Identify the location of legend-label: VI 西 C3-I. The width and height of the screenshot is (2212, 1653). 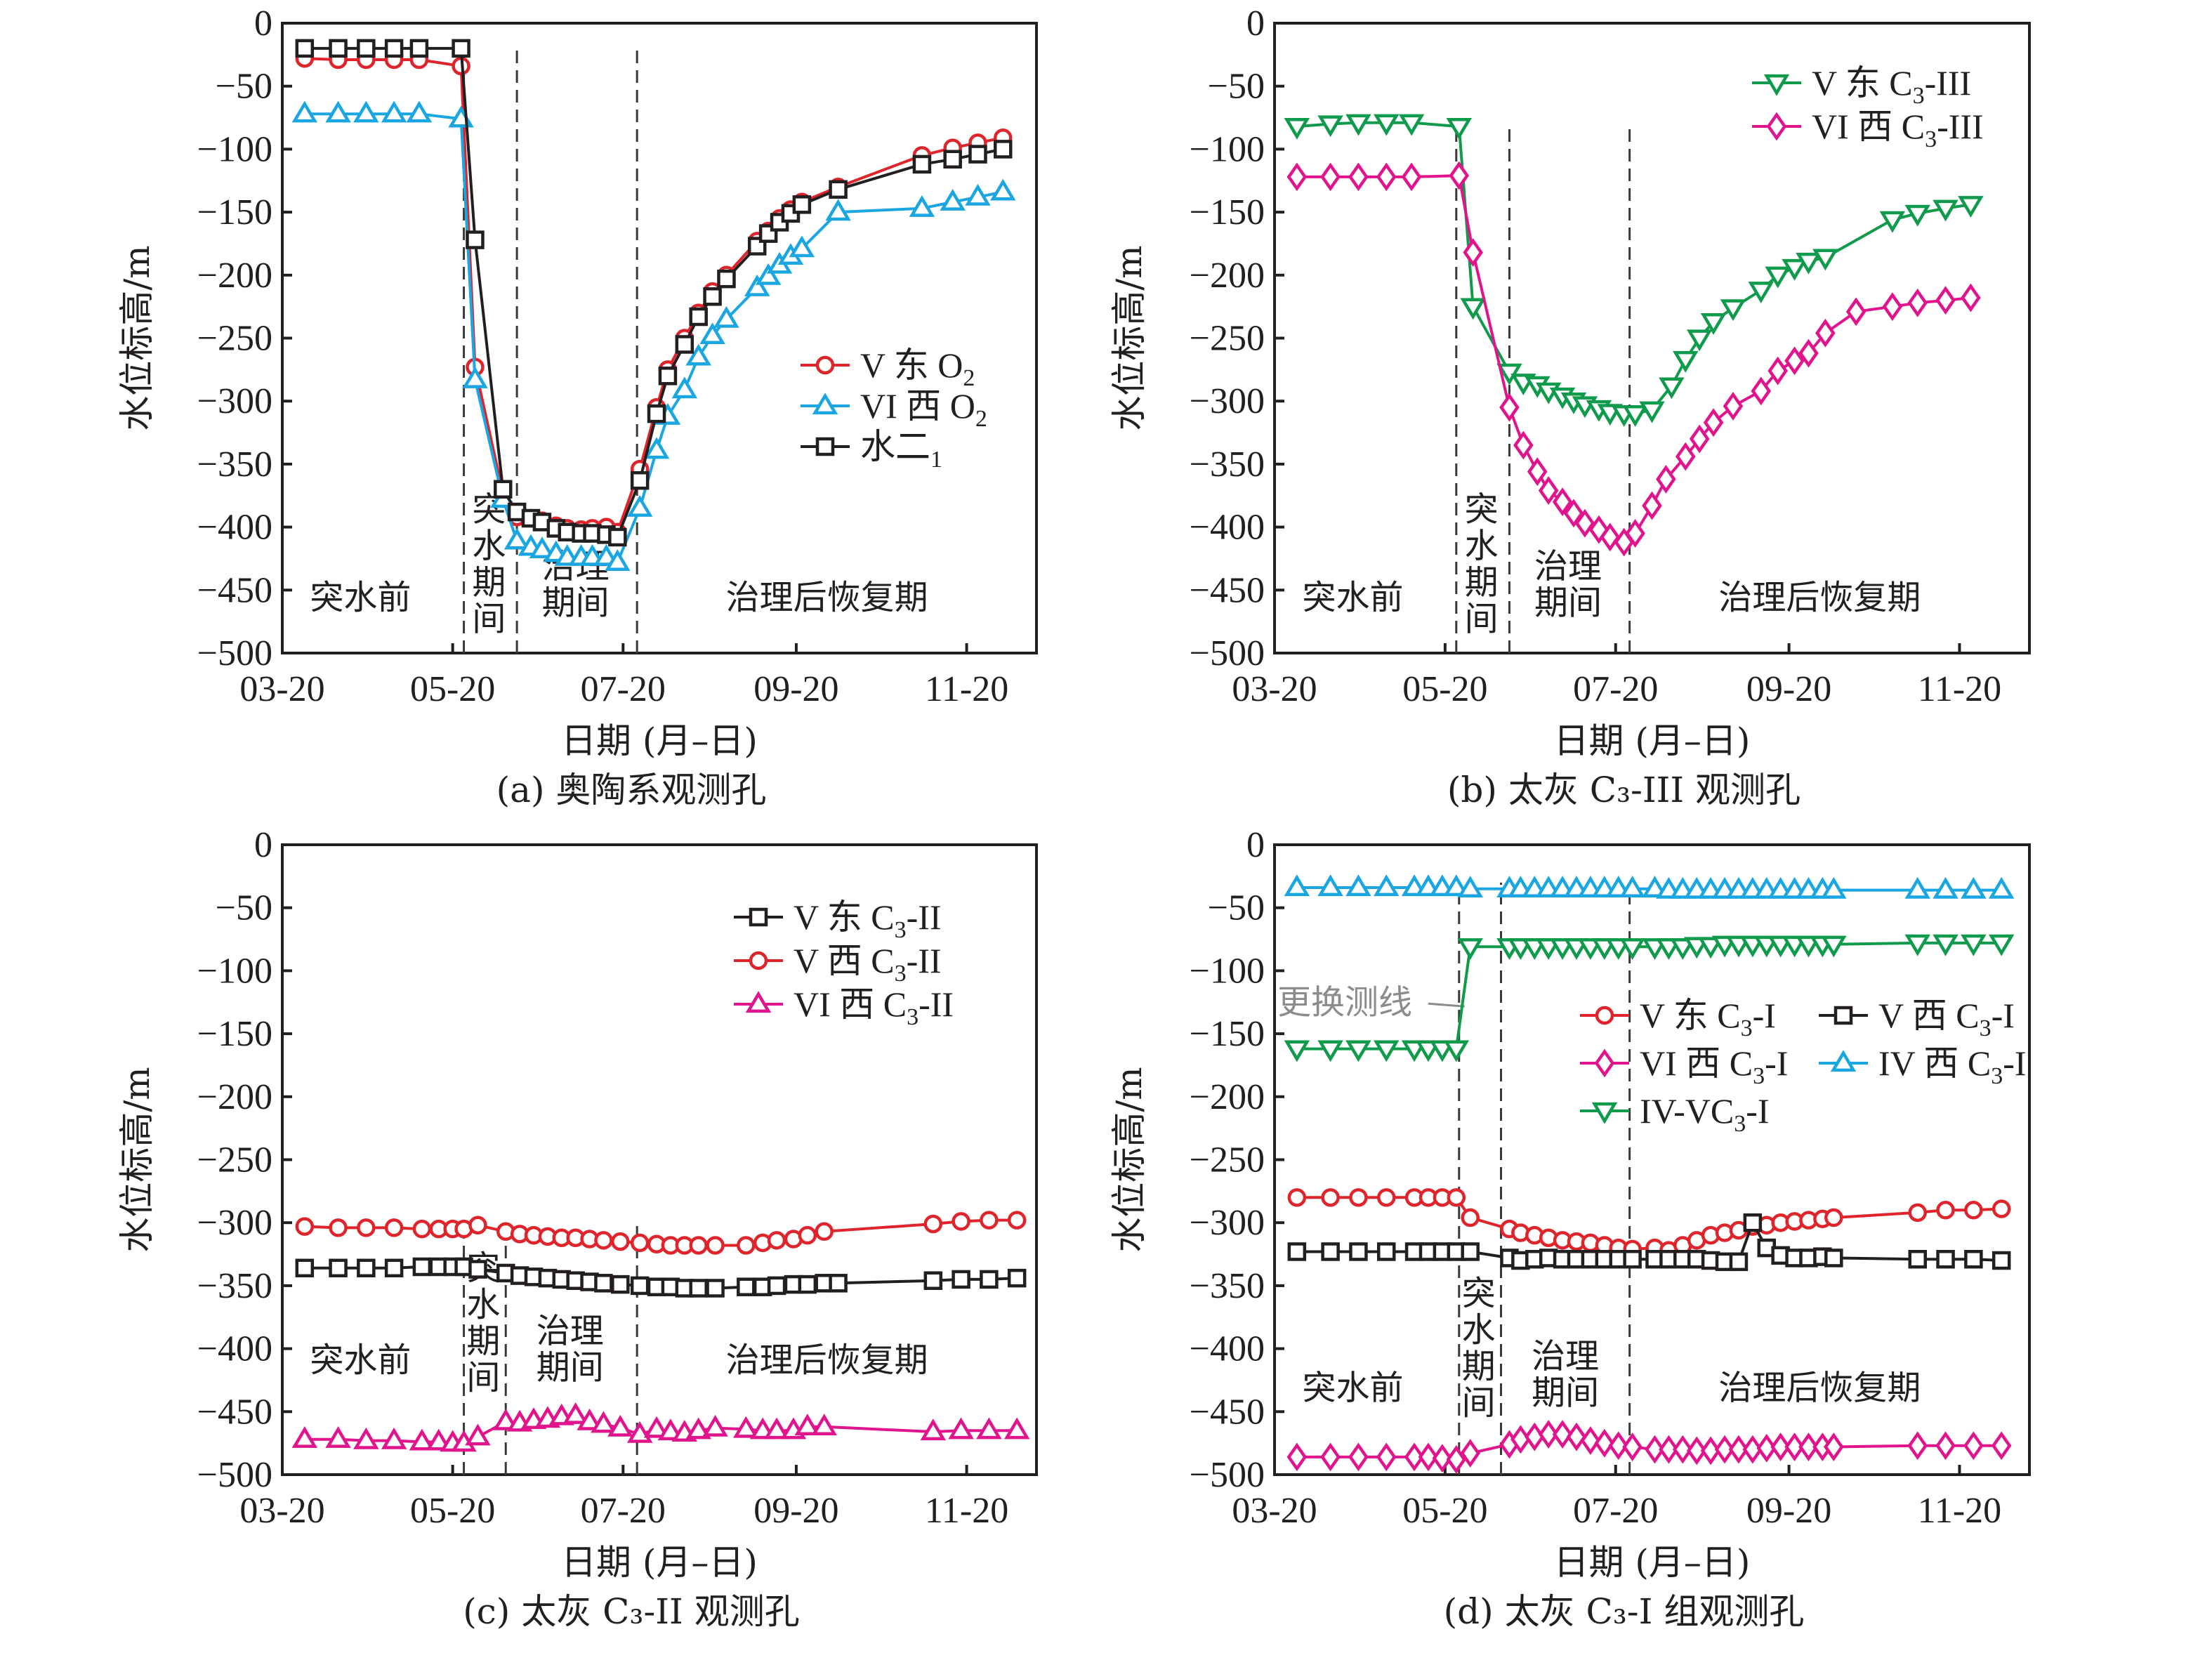
(1714, 1066).